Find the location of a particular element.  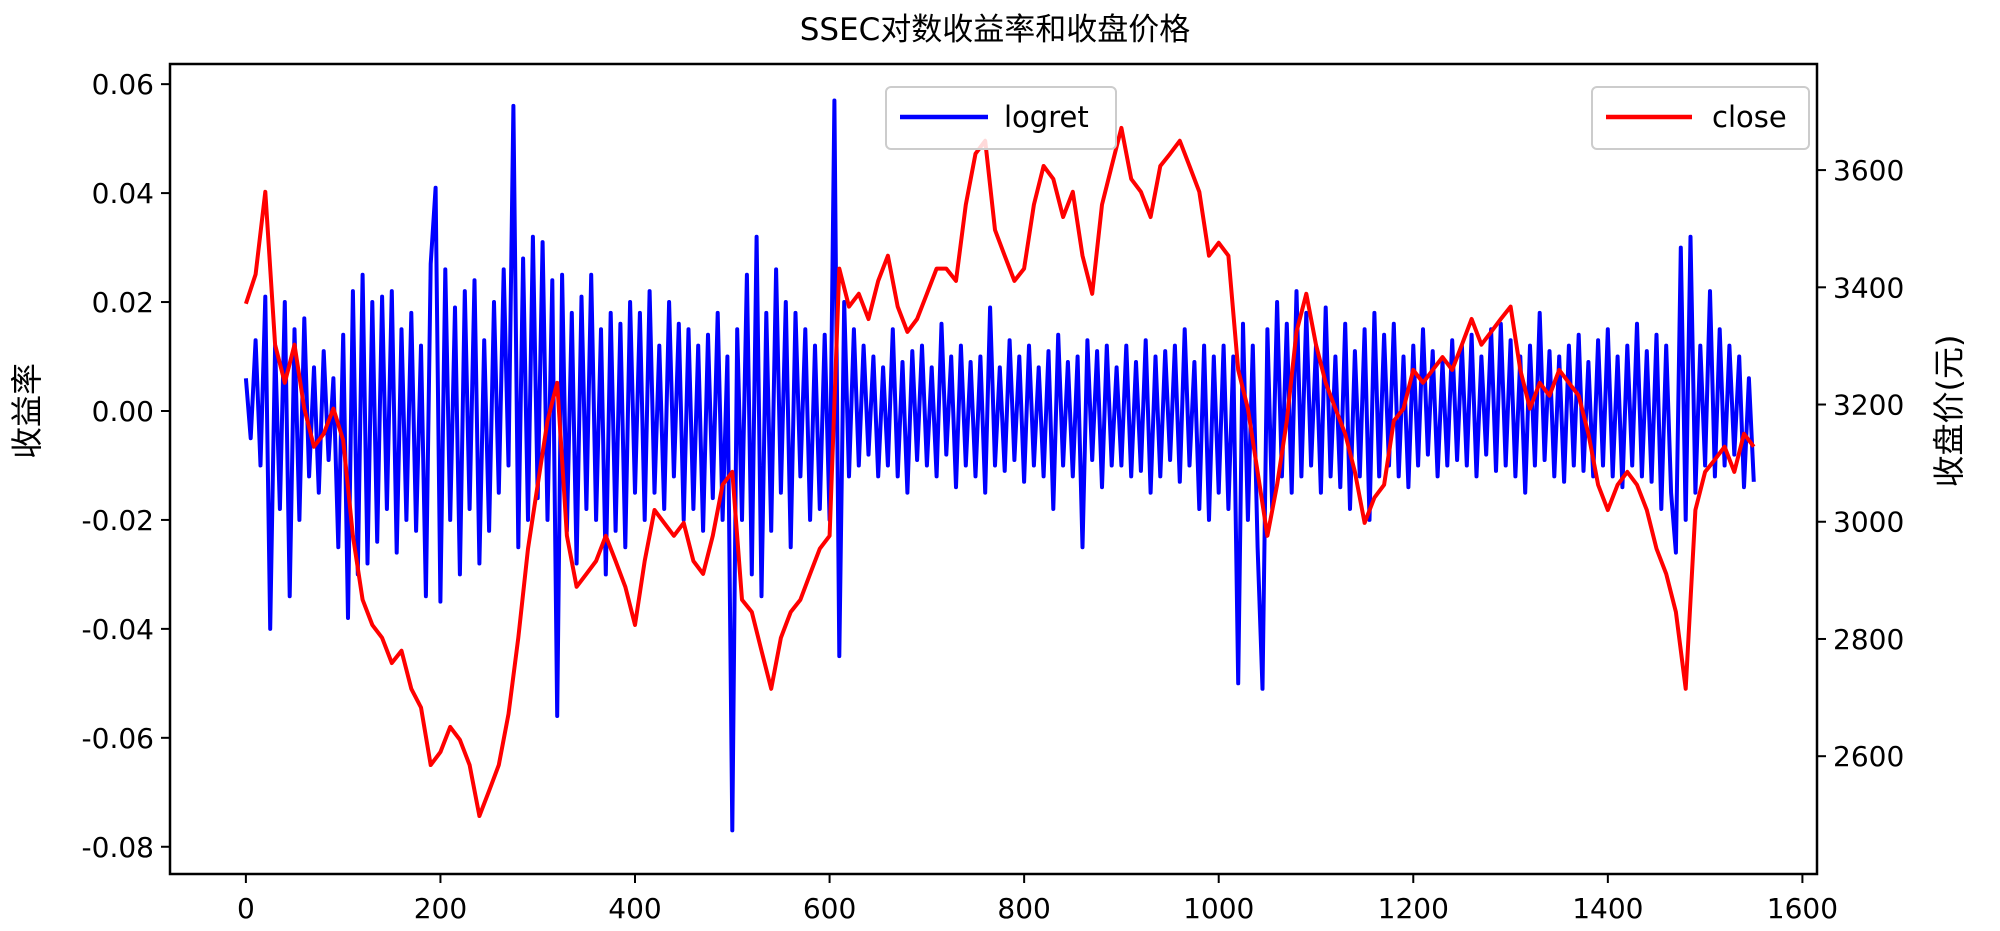

y-axis-left-label: 收益率 is located at coordinates (27, 411).